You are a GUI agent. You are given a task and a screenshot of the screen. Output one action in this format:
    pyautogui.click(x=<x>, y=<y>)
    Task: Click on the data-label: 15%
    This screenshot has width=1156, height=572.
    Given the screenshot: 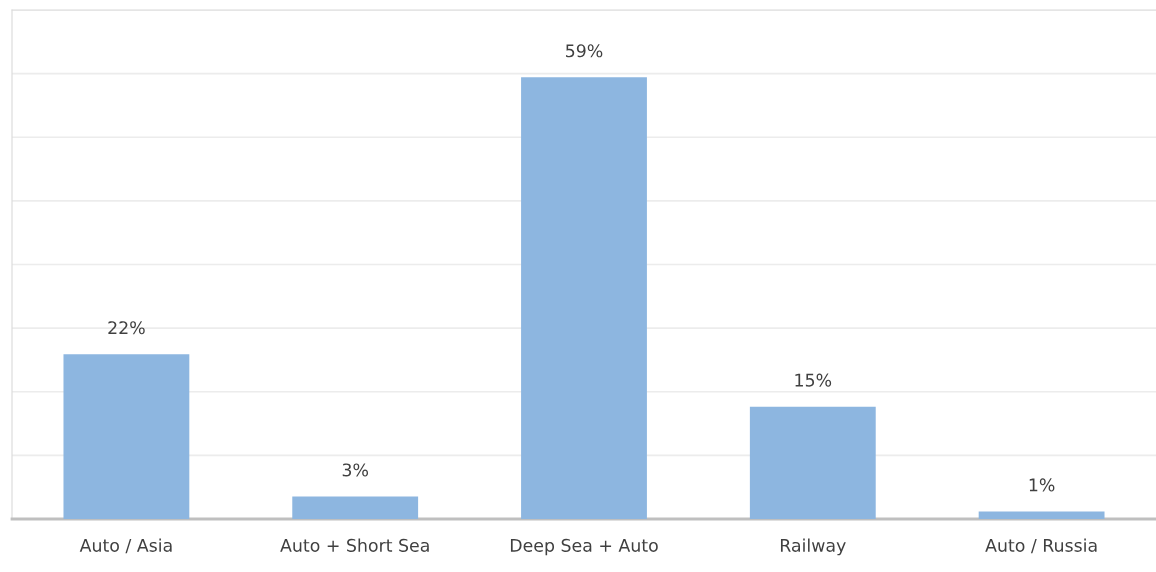 What is the action you would take?
    pyautogui.click(x=813, y=380)
    